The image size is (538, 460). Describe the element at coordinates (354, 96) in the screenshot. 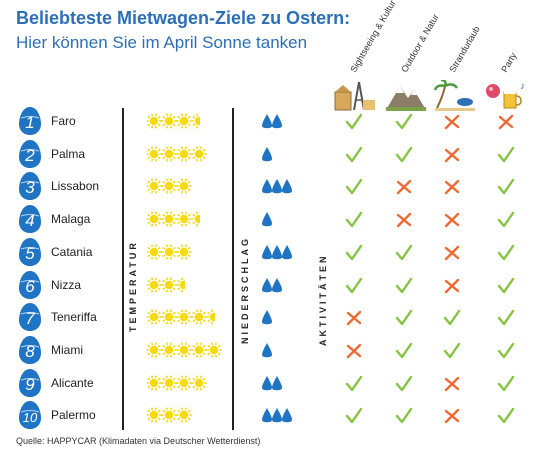

I see `sightseeing-icon` at that location.